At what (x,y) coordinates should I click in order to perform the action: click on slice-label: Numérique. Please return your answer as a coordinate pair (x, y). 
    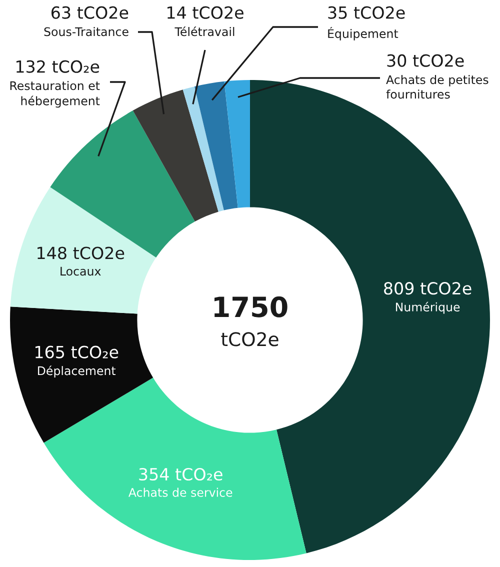
    Looking at the image, I should click on (428, 308).